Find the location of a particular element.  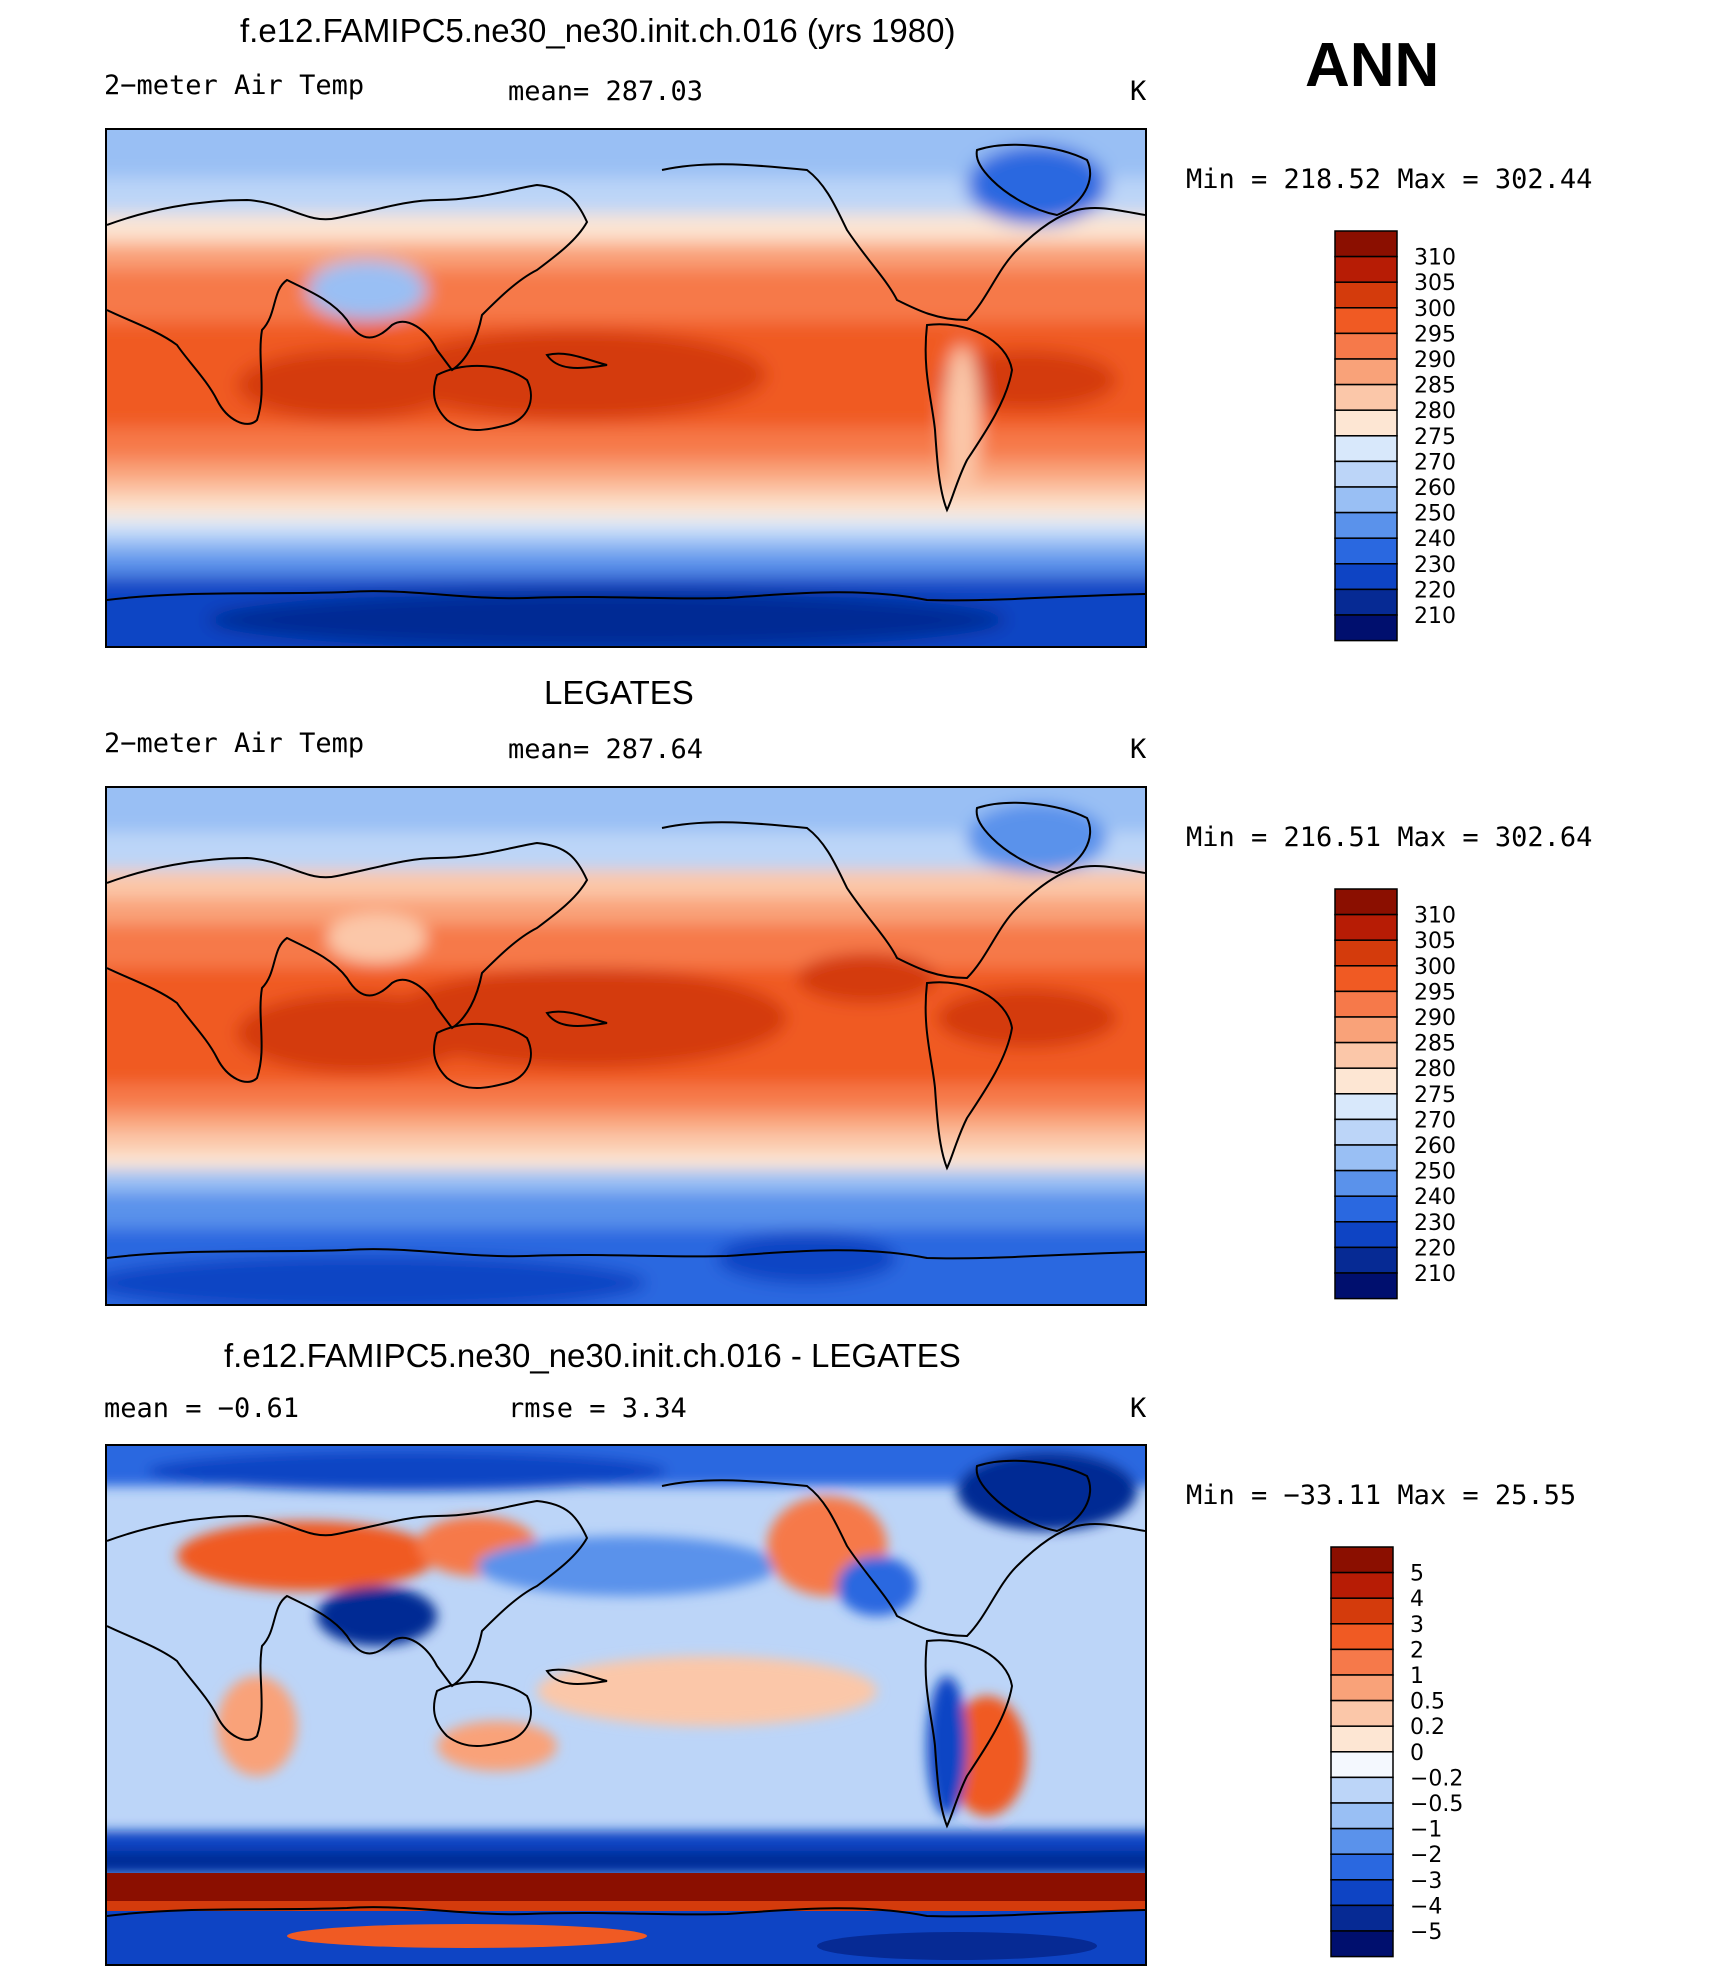

colorbar-tick-label: −3 is located at coordinates (1426, 1881).